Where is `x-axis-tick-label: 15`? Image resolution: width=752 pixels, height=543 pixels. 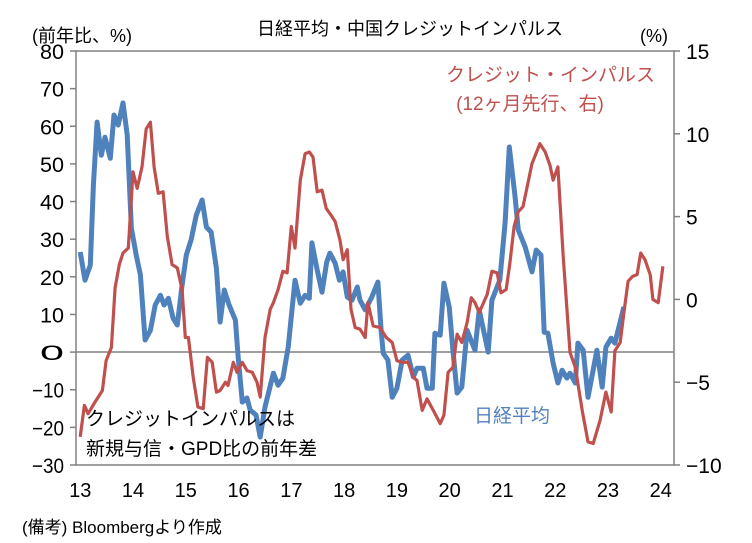
x-axis-tick-label: 15 is located at coordinates (186, 491).